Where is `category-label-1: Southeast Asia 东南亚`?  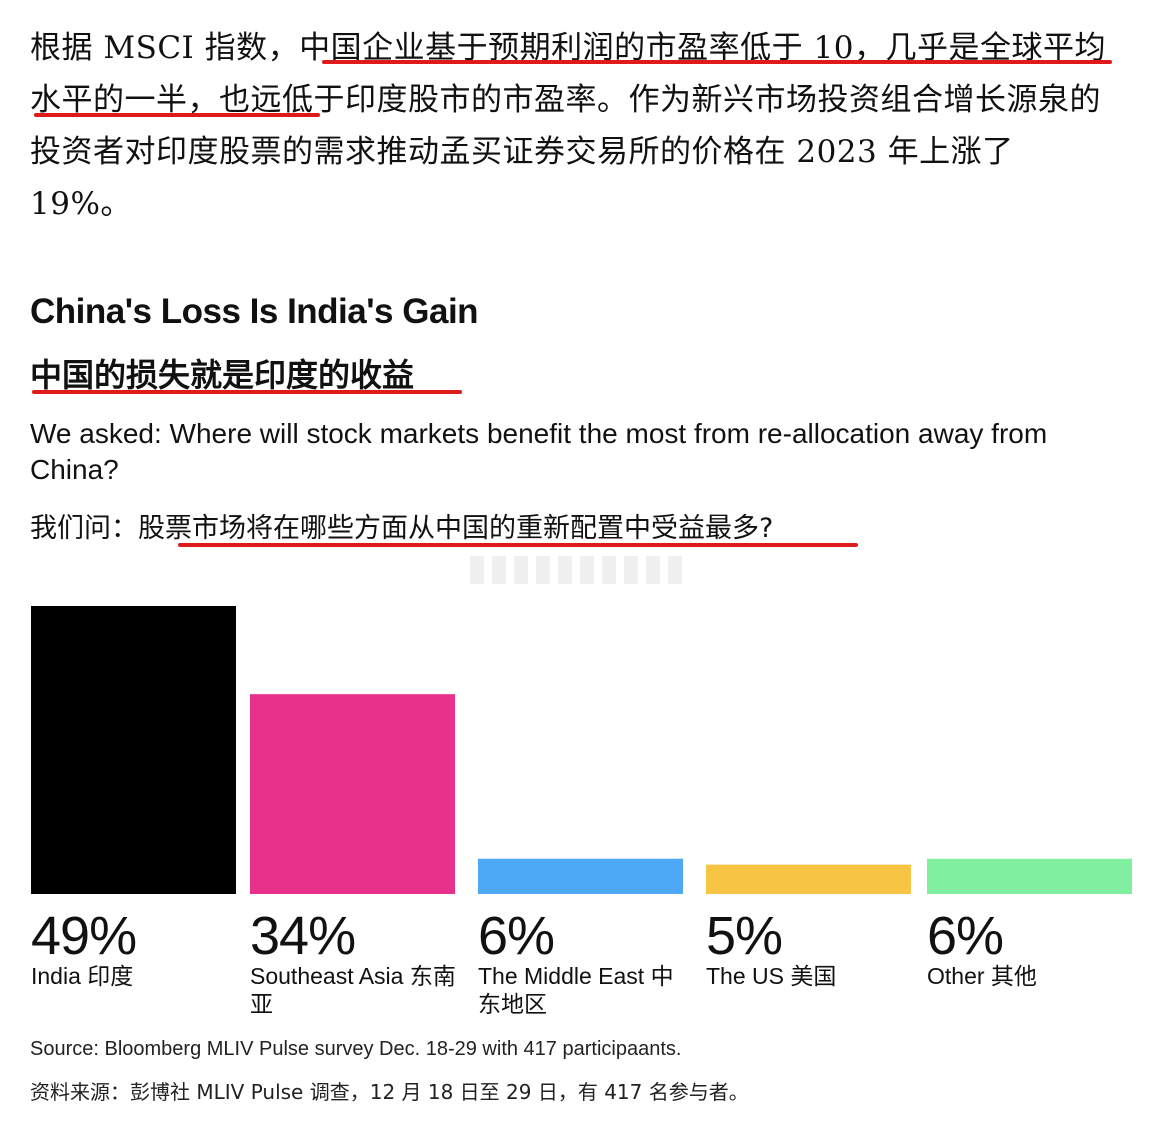
category-label-1: Southeast Asia 东南亚 is located at coordinates (353, 990).